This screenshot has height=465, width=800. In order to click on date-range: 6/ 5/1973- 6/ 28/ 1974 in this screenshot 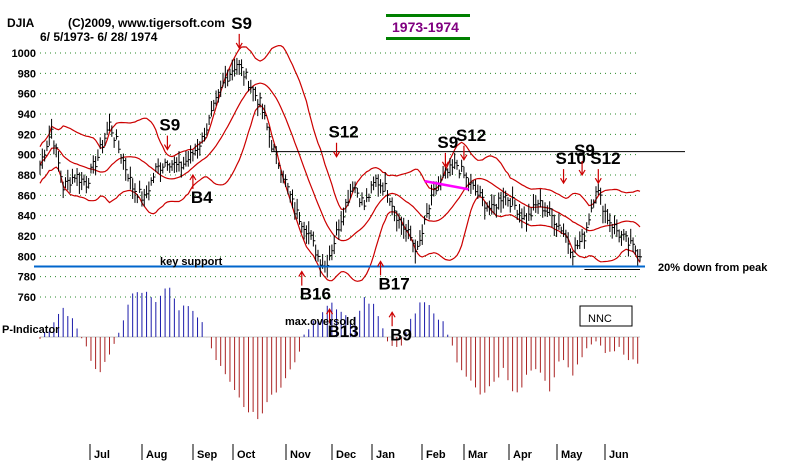, I will do `click(99, 37)`.